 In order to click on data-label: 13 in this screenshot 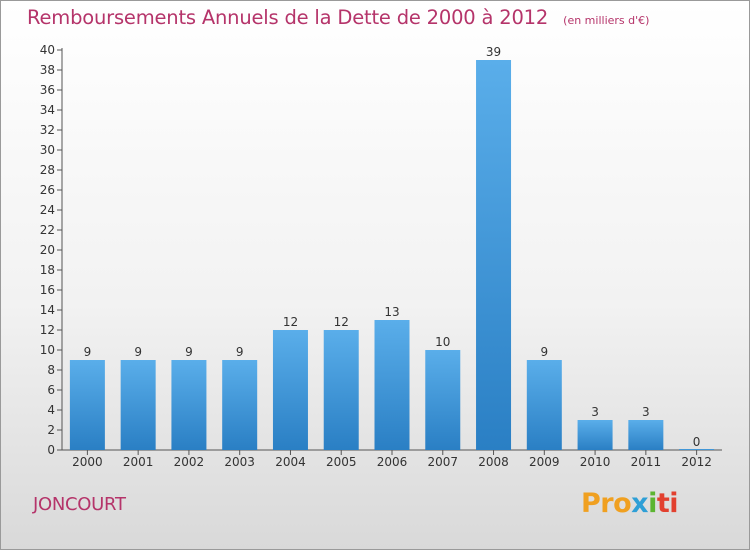, I will do `click(391, 312)`.